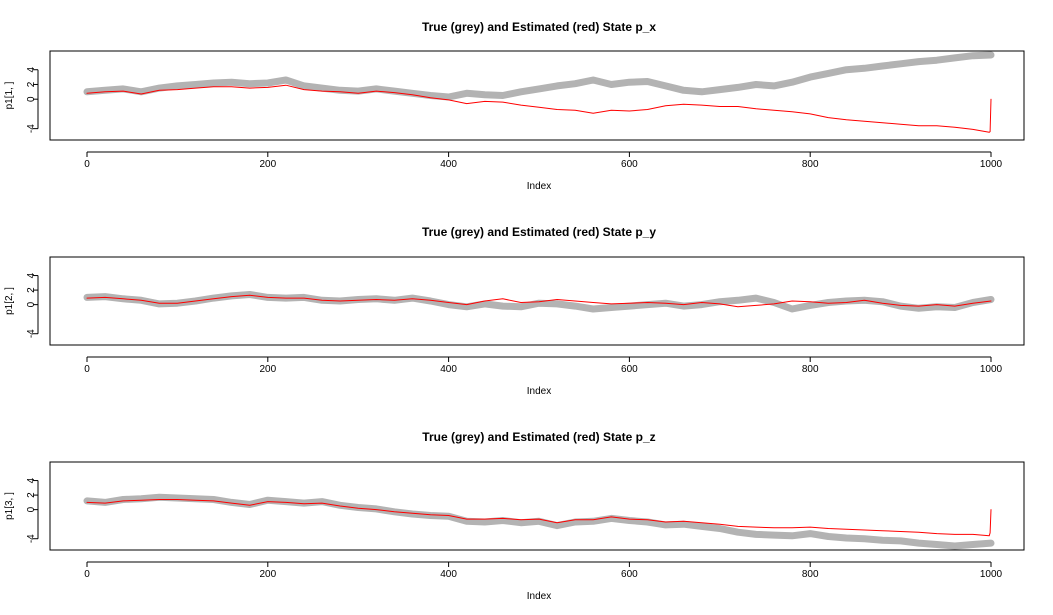 This screenshot has height=615, width=1053. I want to click on y-axis-label: p1[2, ], so click(9, 301).